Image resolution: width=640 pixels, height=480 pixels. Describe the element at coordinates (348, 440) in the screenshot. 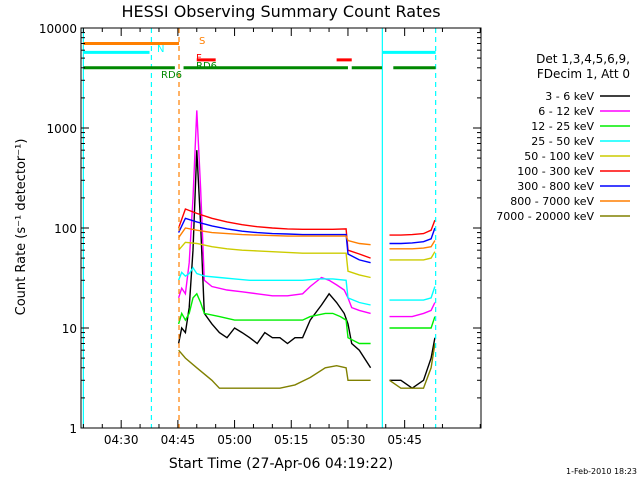

I see `x-tick-label: 05:30` at that location.